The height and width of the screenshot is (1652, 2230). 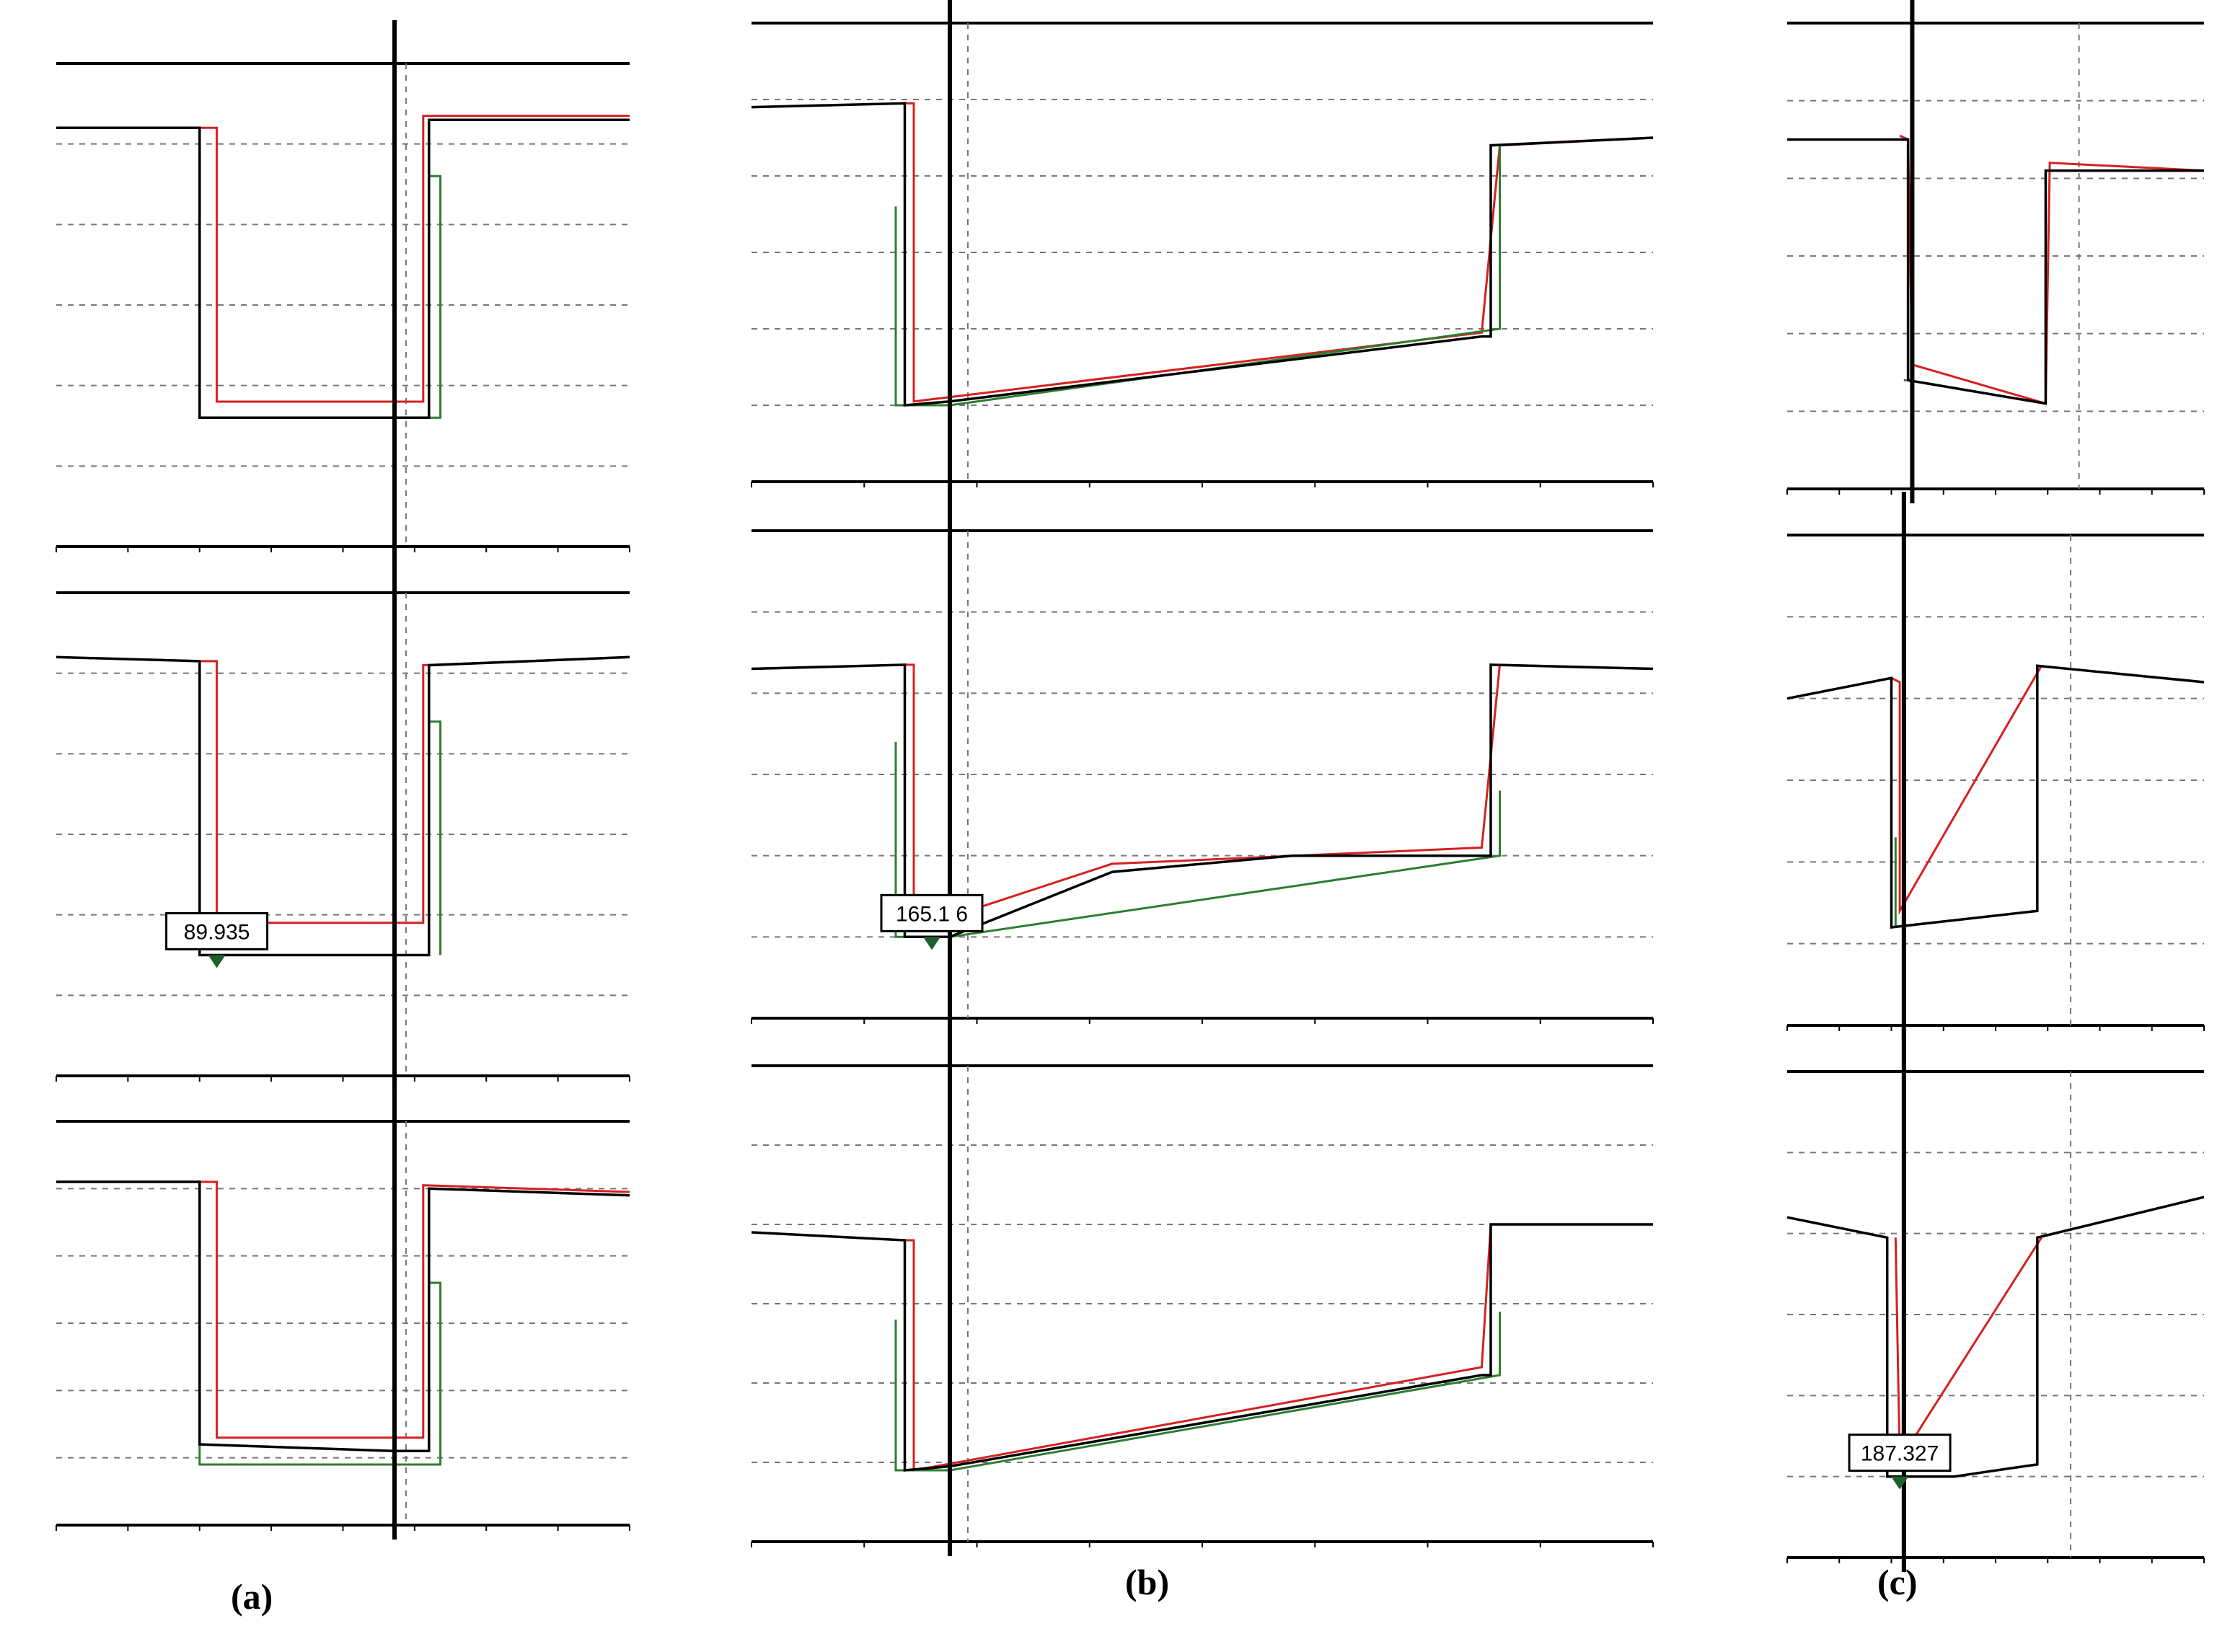 I want to click on chart-panel-b2: 165.1 6, so click(x=1202, y=760).